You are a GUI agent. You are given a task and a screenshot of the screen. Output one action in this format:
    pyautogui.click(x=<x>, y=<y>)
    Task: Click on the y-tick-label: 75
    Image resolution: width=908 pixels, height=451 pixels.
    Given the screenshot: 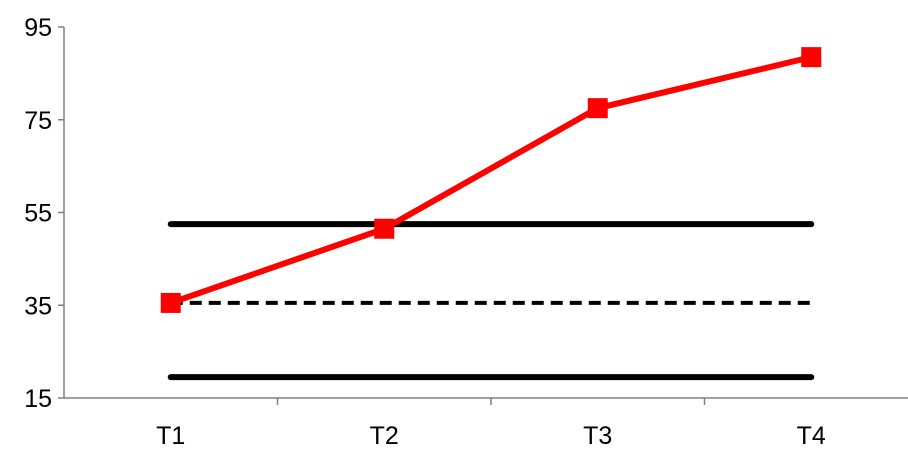 What is the action you would take?
    pyautogui.click(x=38, y=121)
    